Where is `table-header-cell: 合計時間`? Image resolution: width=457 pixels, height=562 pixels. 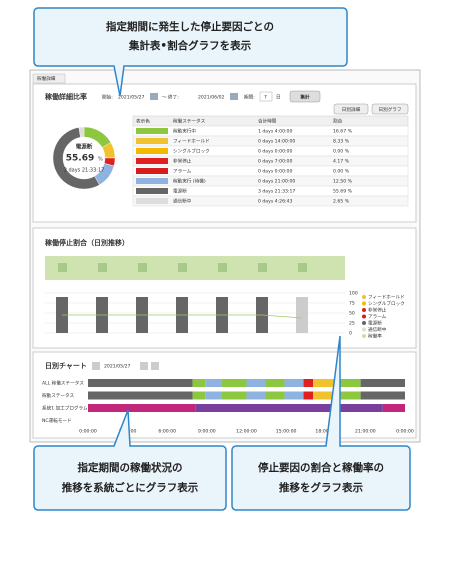 table-header-cell: 合計時間 is located at coordinates (267, 121).